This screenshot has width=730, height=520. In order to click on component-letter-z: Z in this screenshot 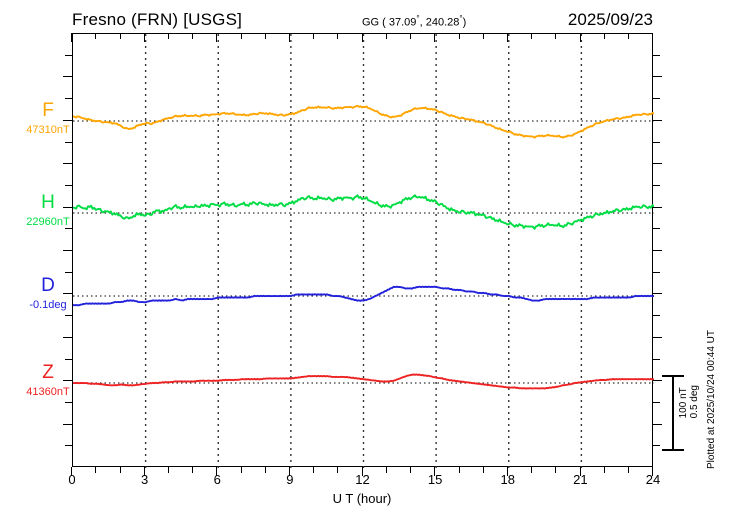, I will do `click(48, 372)`.